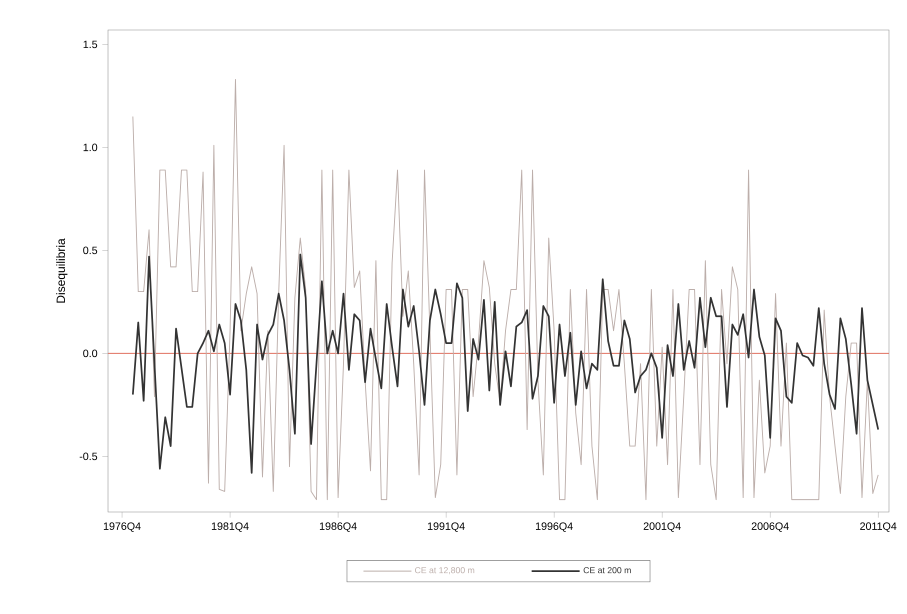 The image size is (907, 614). I want to click on x-tick-label: 2006Q4, so click(770, 527).